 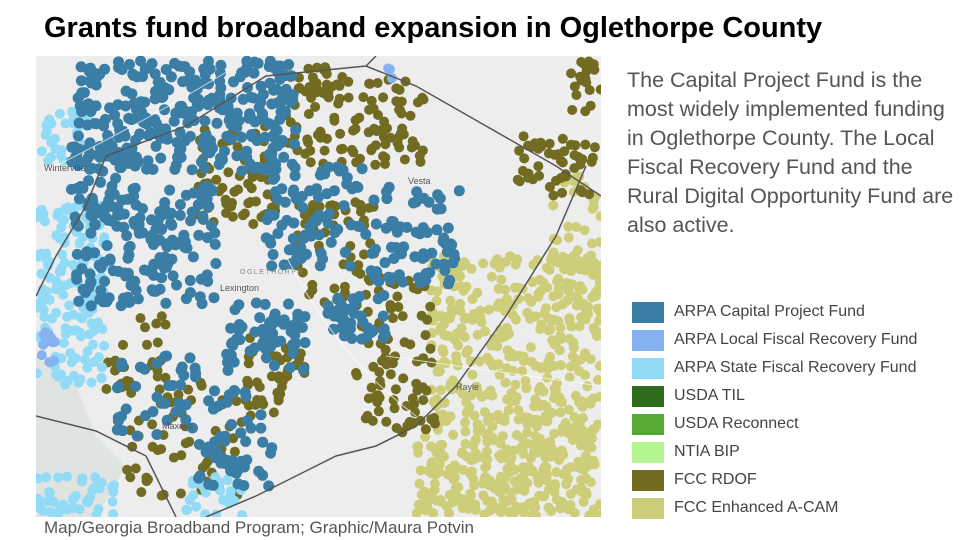 What do you see at coordinates (419, 181) in the screenshot?
I see `place-label-vesta: Vesta` at bounding box center [419, 181].